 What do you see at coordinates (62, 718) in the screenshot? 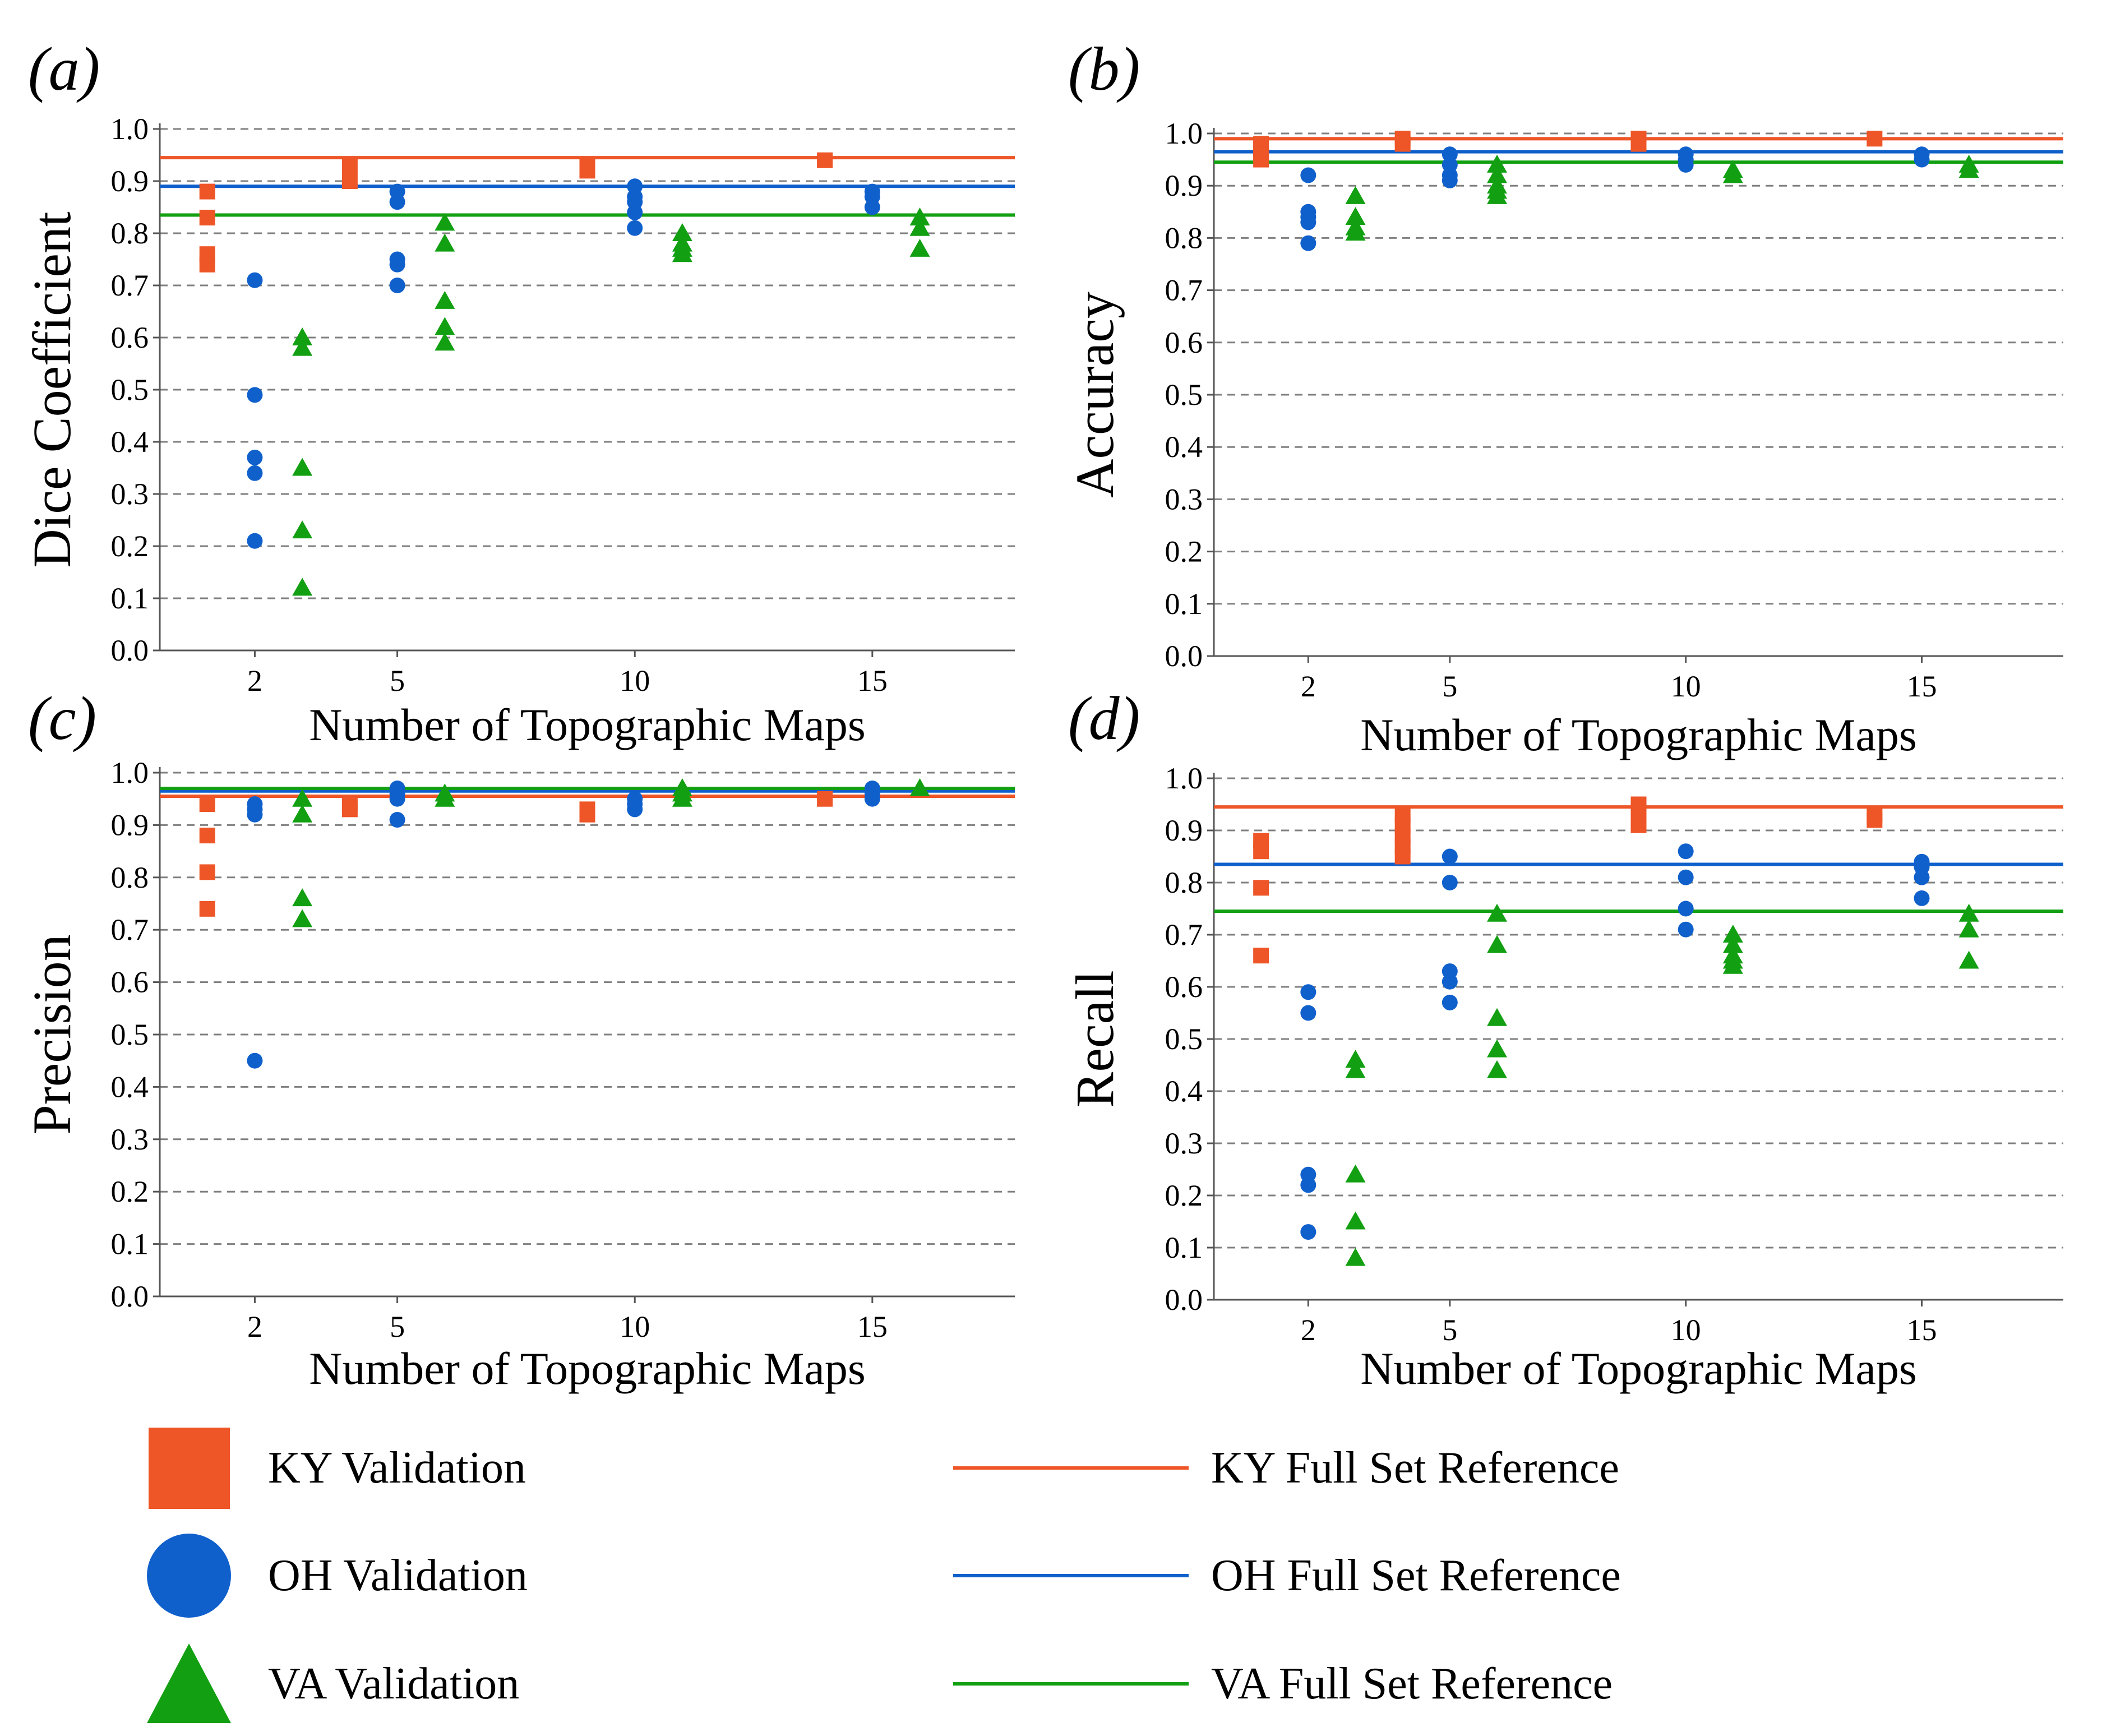
I see `panel-letter: (c)` at bounding box center [62, 718].